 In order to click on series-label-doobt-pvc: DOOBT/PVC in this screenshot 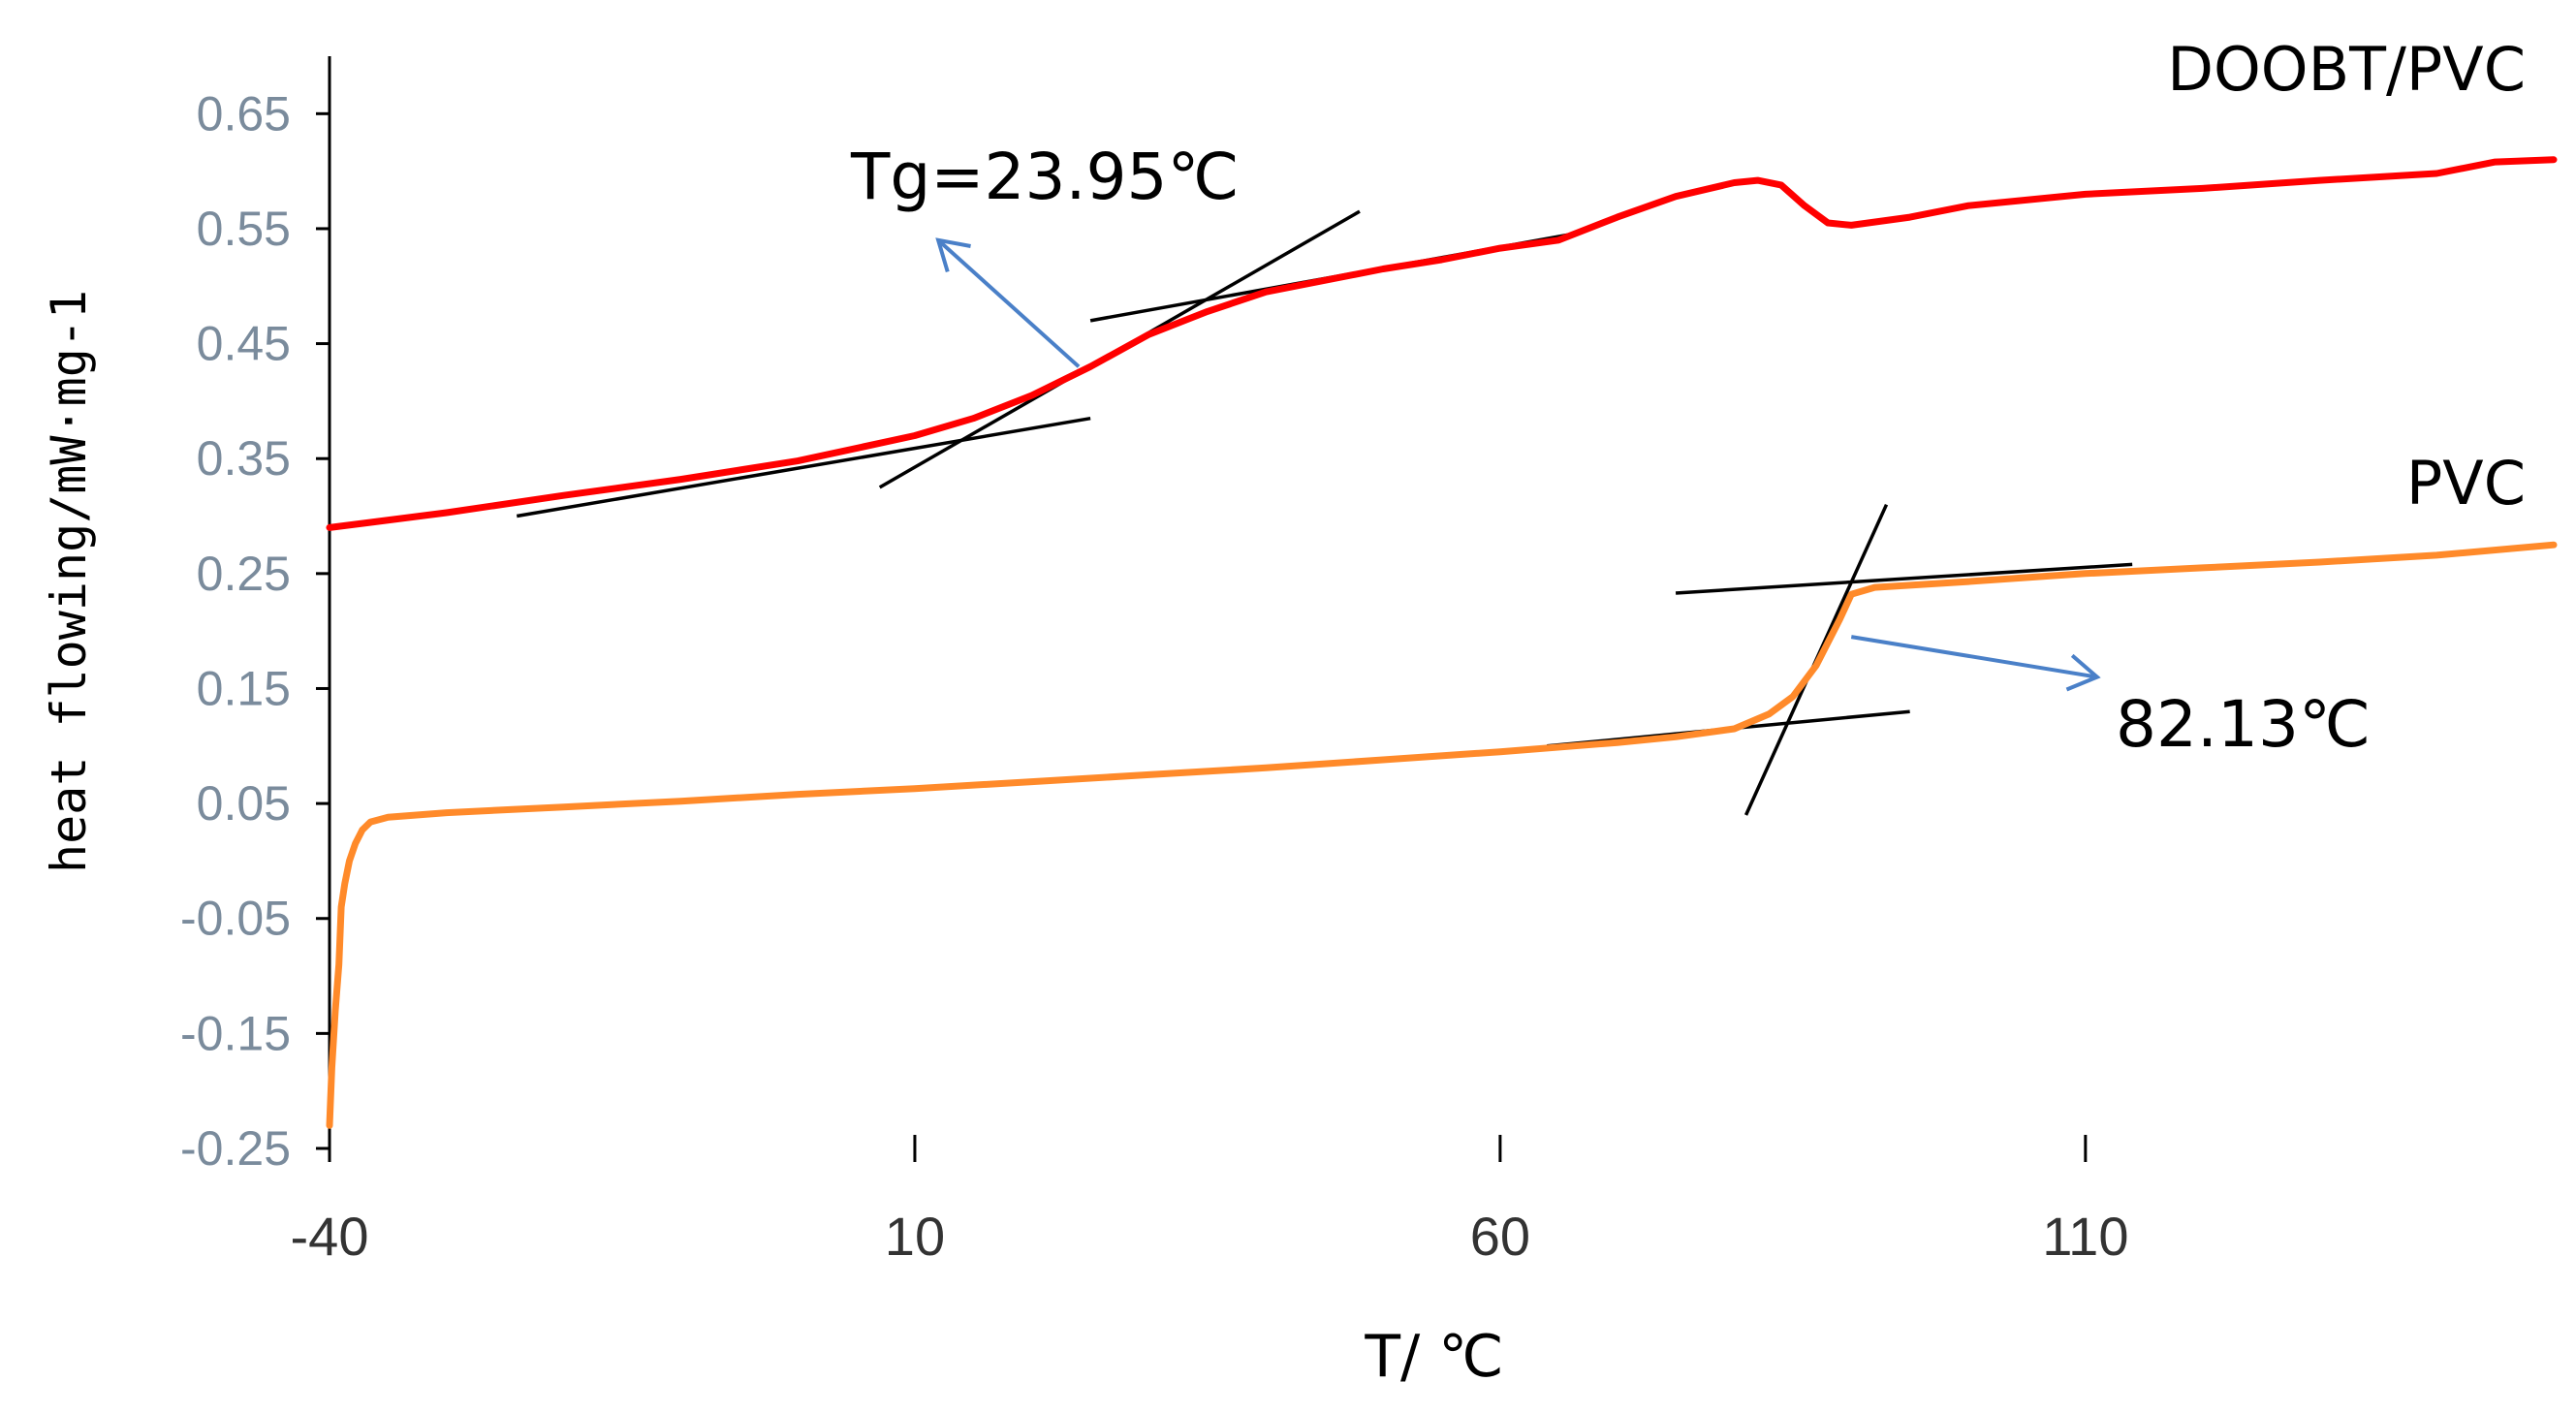, I will do `click(2346, 69)`.